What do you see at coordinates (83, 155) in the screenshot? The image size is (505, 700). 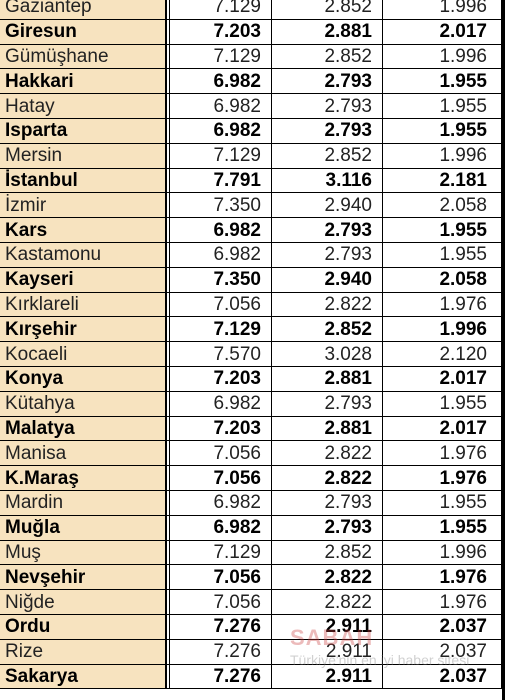 I see `province-name-cell: Mersin` at bounding box center [83, 155].